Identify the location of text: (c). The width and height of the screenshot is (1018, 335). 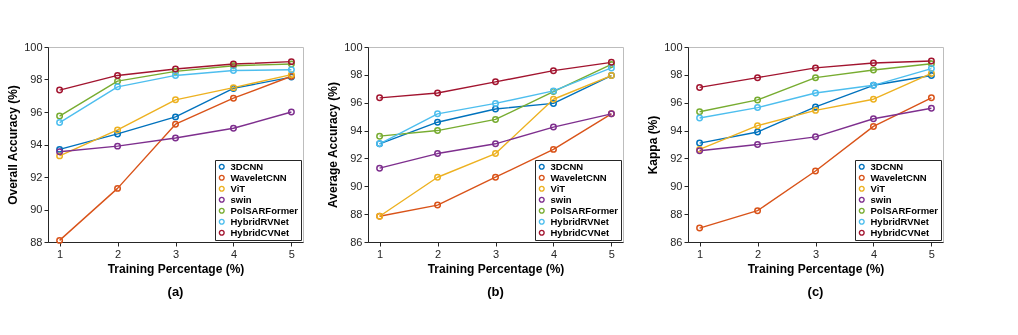
(815, 291).